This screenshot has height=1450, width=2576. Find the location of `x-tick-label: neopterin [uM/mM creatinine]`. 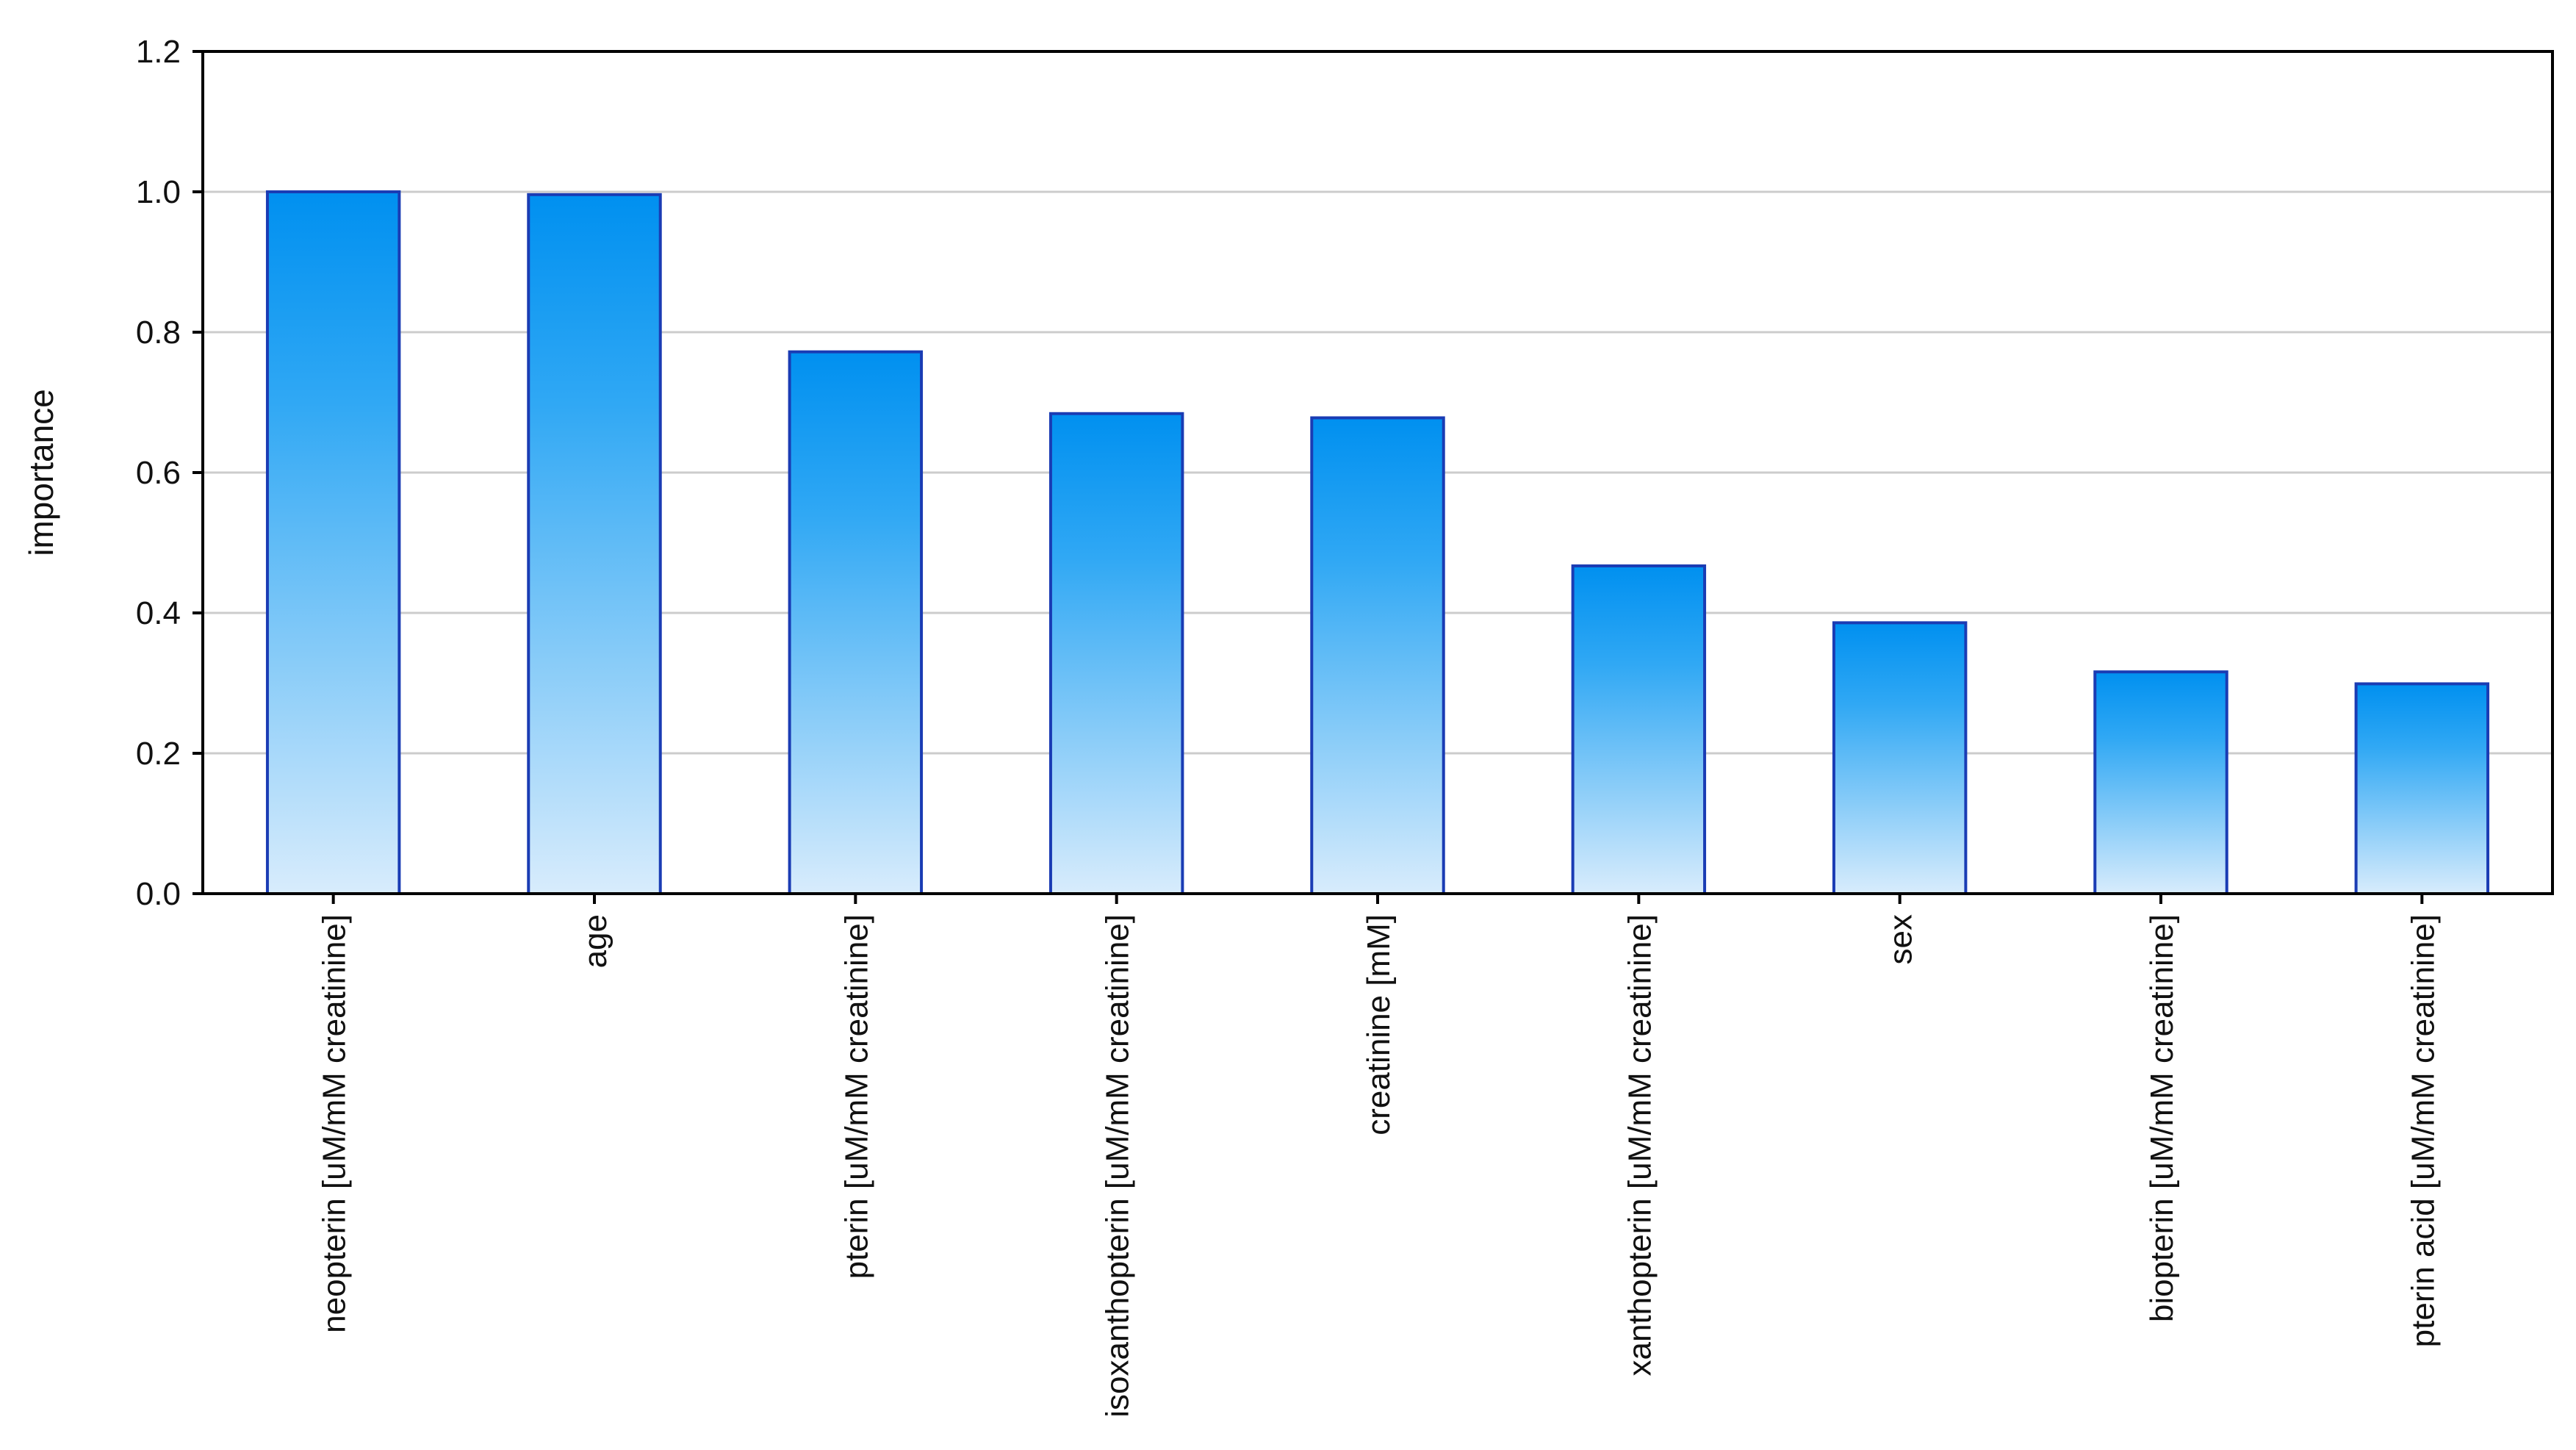

x-tick-label: neopterin [uM/mM creatinine] is located at coordinates (335, 1123).